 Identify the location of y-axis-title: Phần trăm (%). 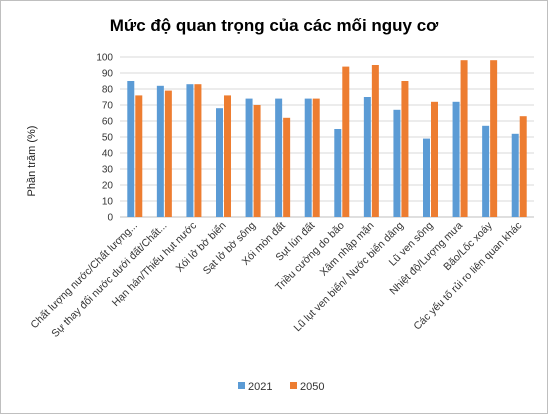
(32, 161).